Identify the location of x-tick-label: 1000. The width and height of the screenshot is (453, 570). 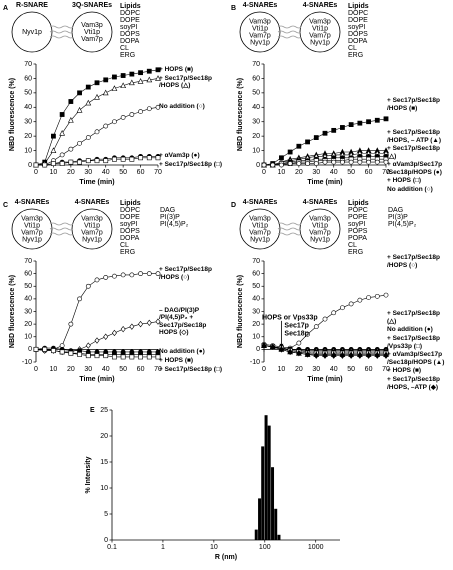
(316, 547).